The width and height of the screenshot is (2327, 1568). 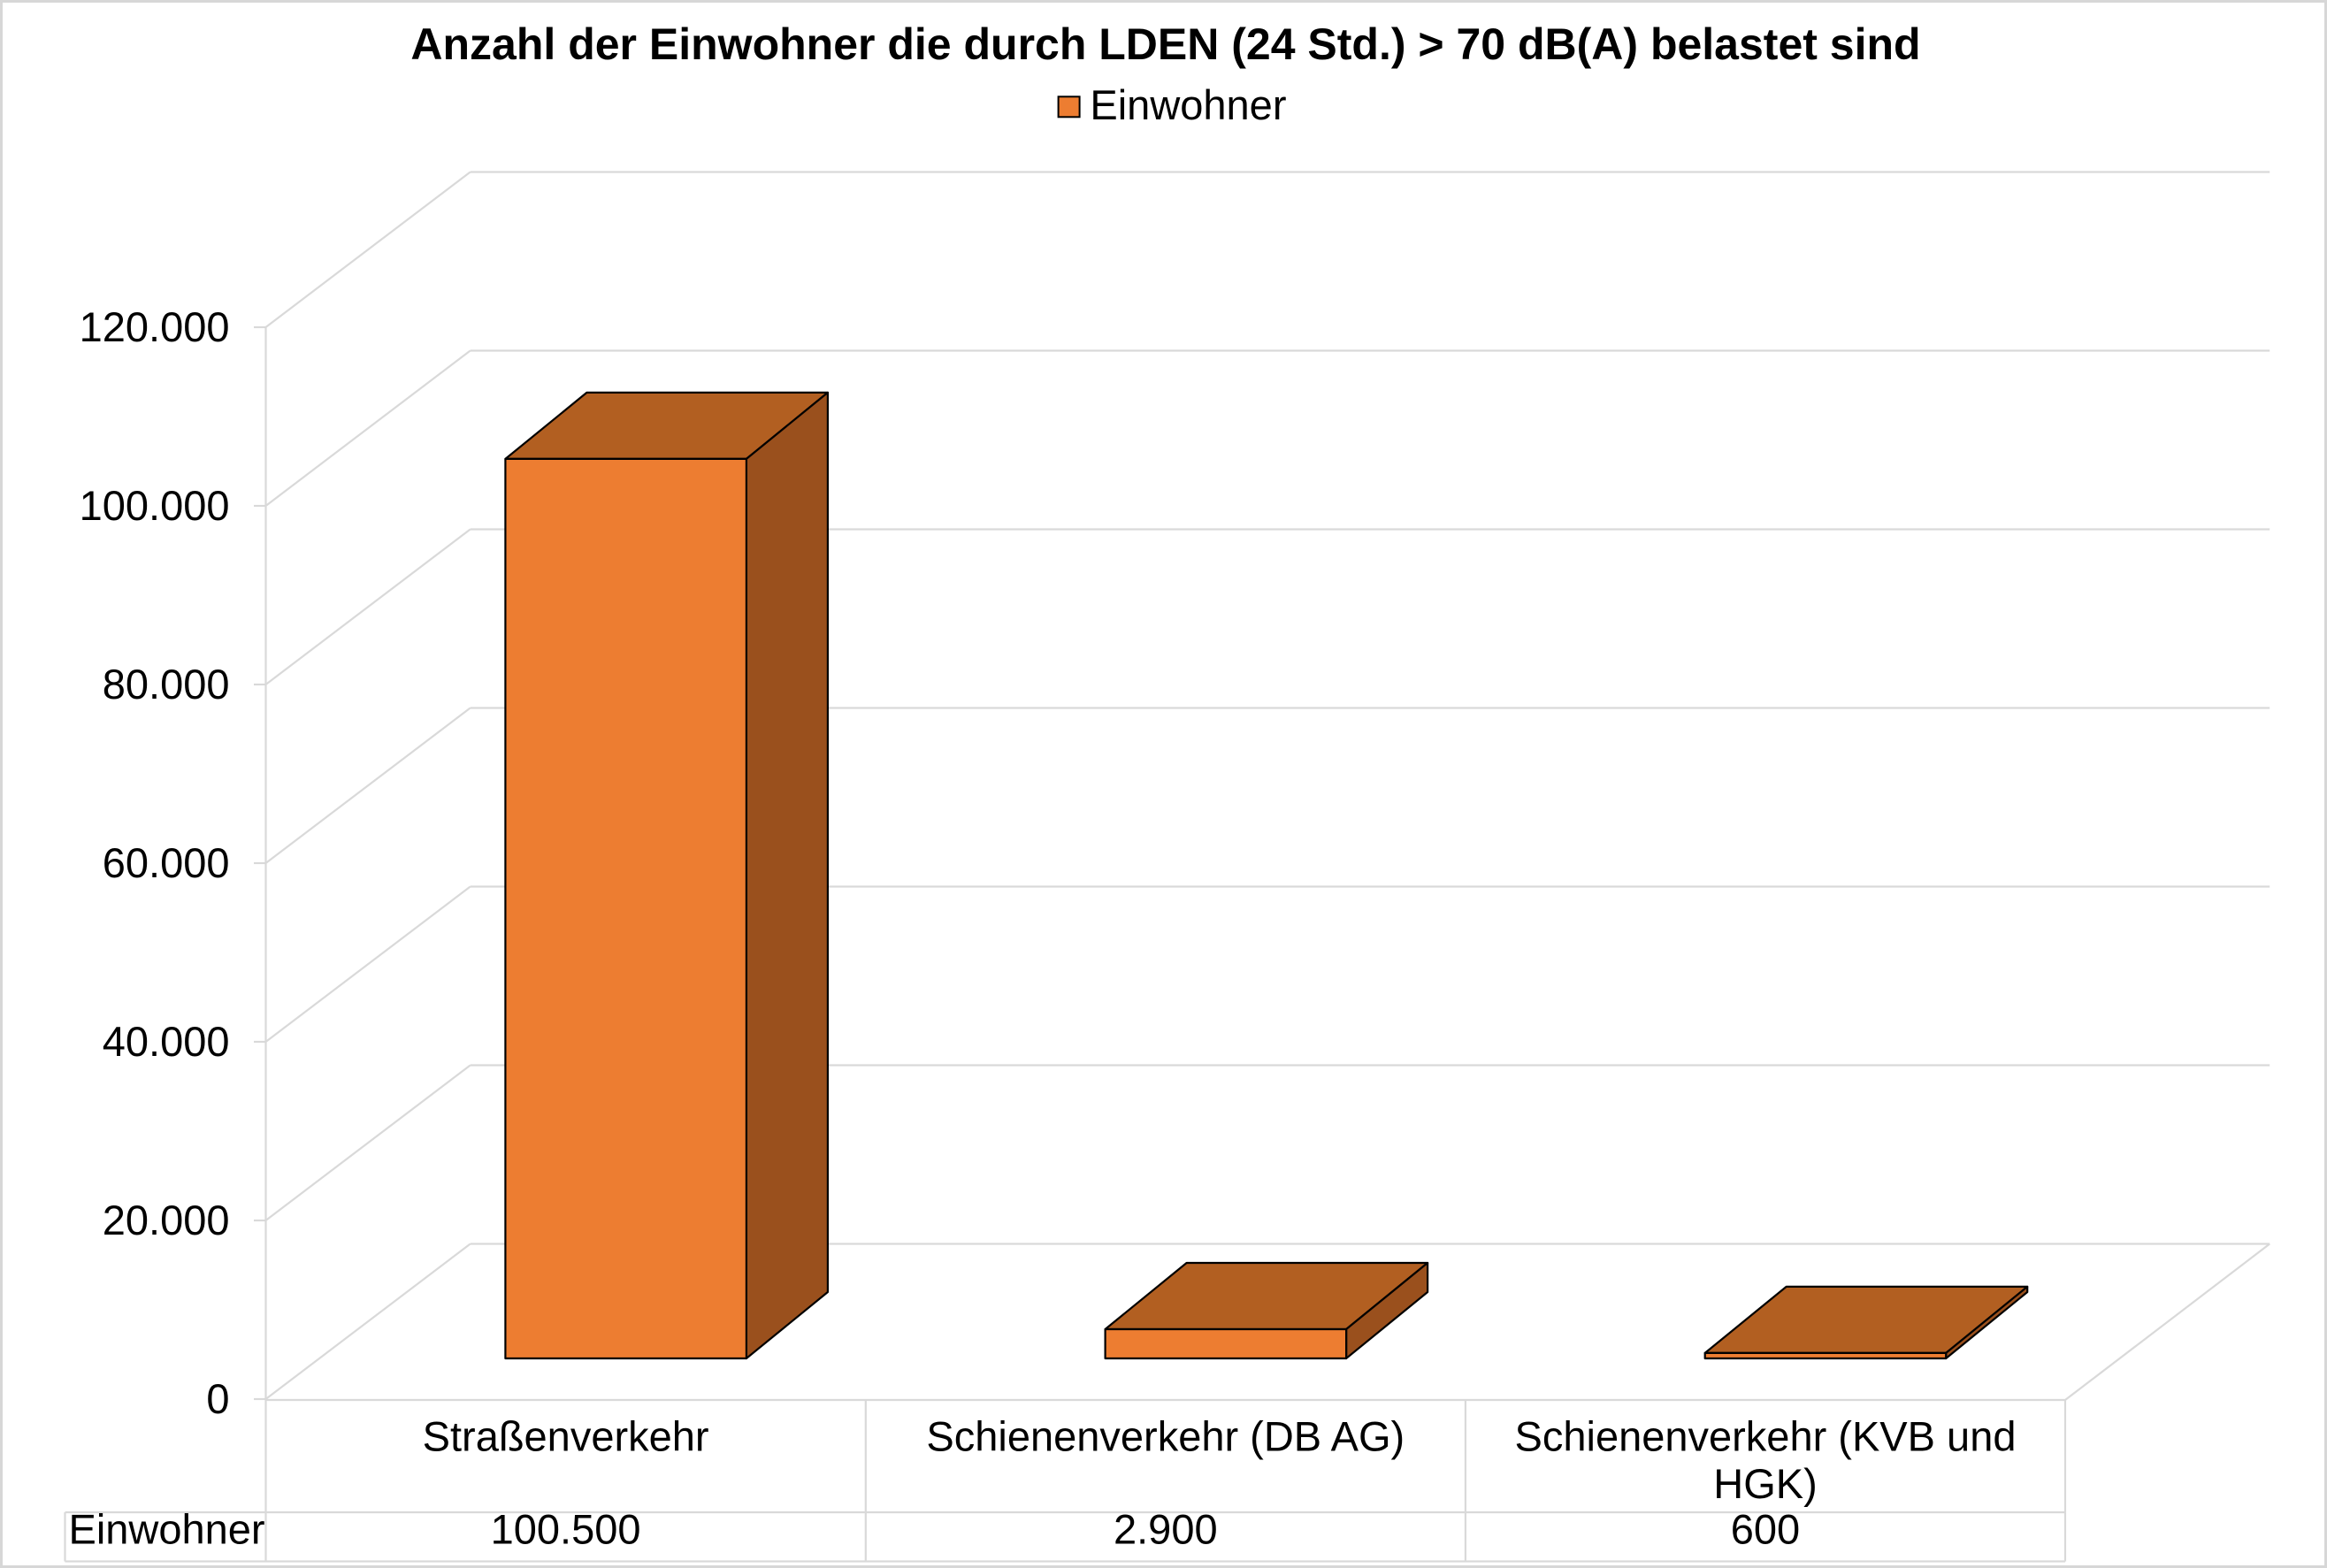 I want to click on svg-text: 40.000, so click(x=166, y=1041).